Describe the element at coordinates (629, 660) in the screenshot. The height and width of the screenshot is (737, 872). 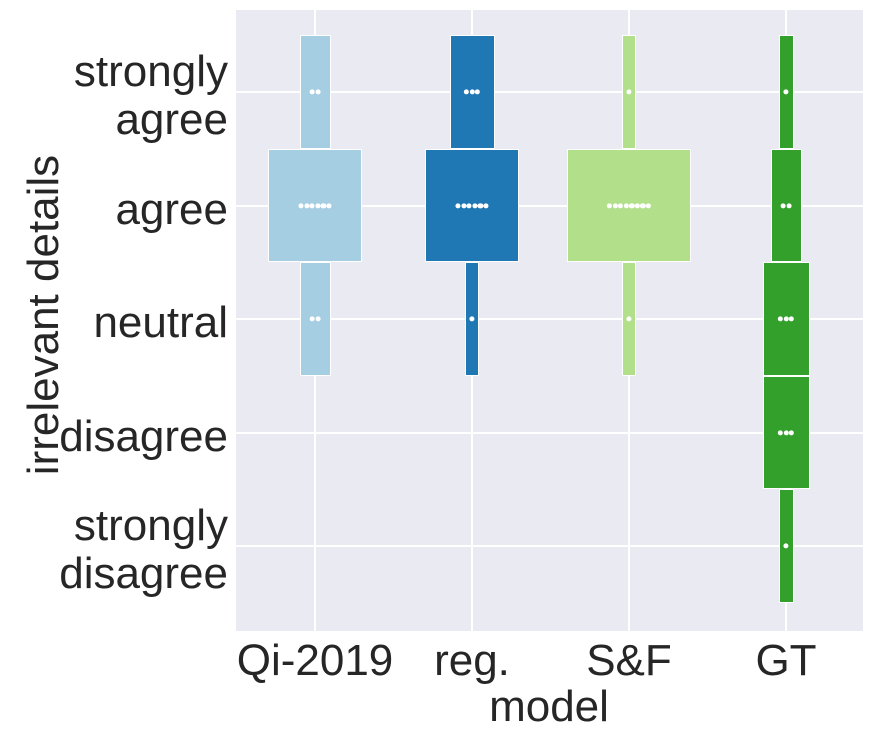
I see `x-tick-label: S&F` at that location.